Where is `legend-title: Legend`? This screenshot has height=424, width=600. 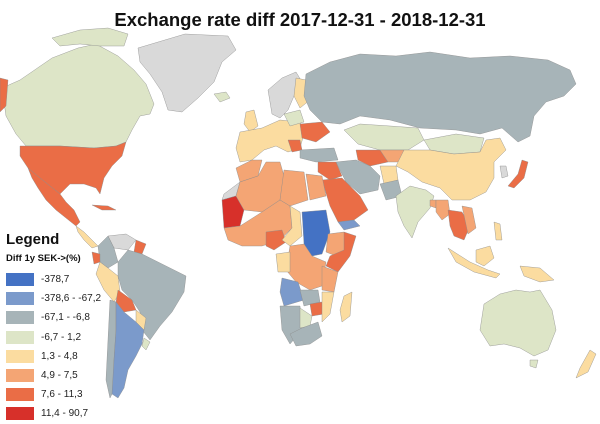
legend-title: Legend is located at coordinates (33, 239).